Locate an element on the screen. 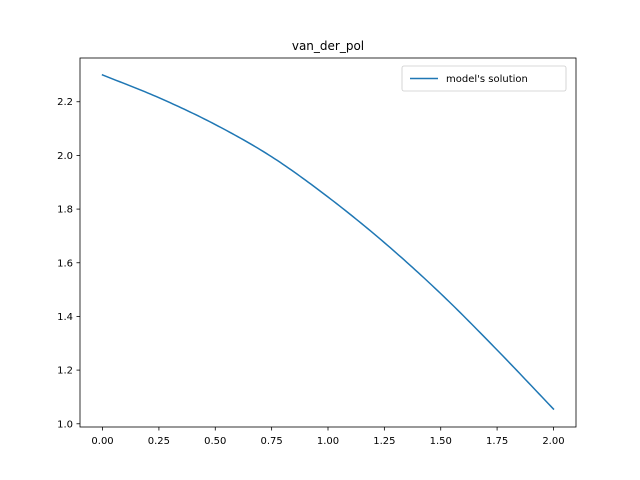  y-tick-label: 1.2 is located at coordinates (65, 371).